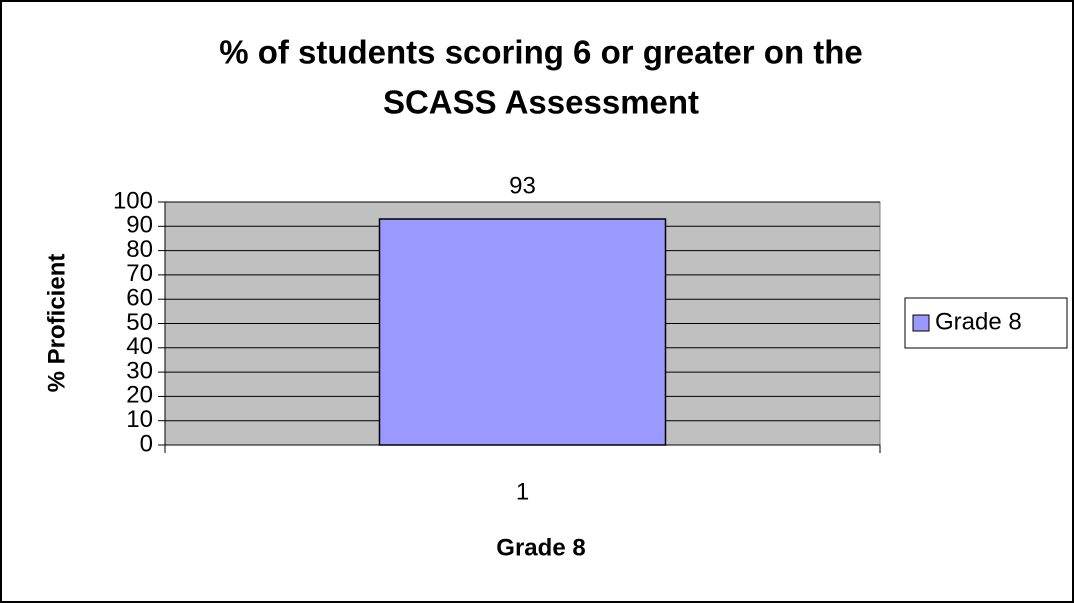  Describe the element at coordinates (139, 395) in the screenshot. I see `y-tick-label: 20` at that location.